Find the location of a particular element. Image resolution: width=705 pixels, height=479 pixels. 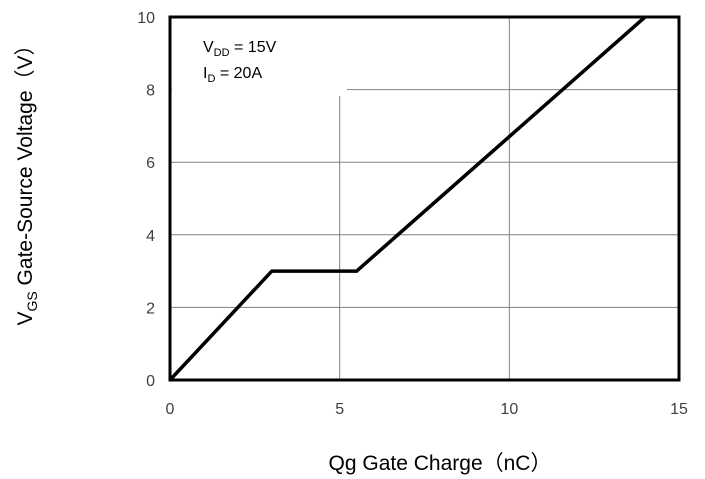

annotation-id: ID = 20A is located at coordinates (232, 75).